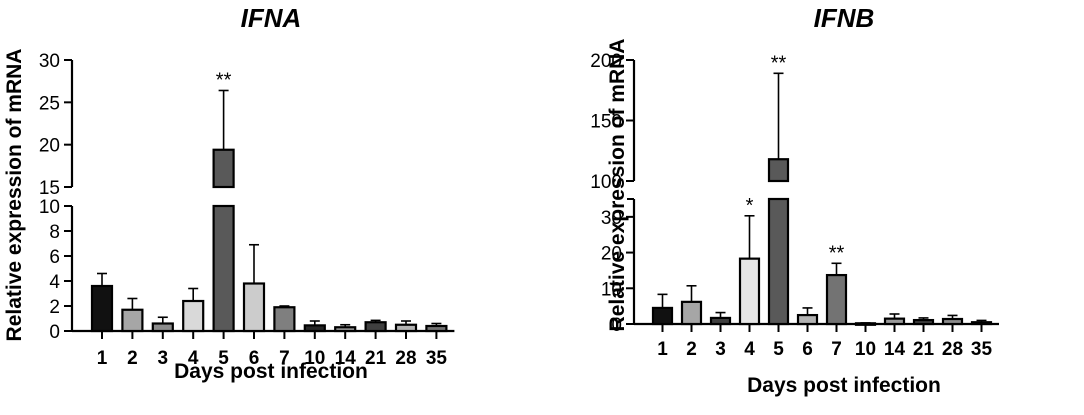  Describe the element at coordinates (54, 282) in the screenshot. I see `y-tick-label: 4` at that location.